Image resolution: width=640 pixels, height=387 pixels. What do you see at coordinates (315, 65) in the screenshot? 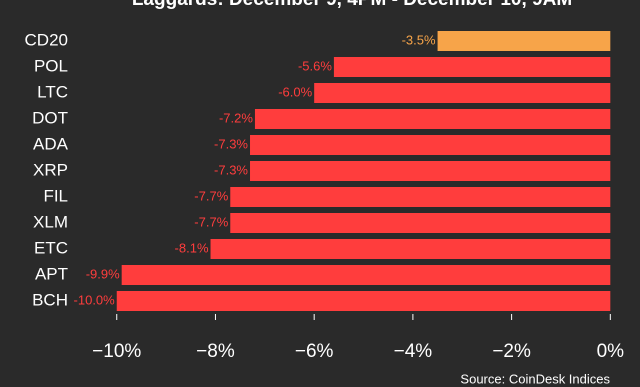
I see `value-label: -5.6%` at bounding box center [315, 65].